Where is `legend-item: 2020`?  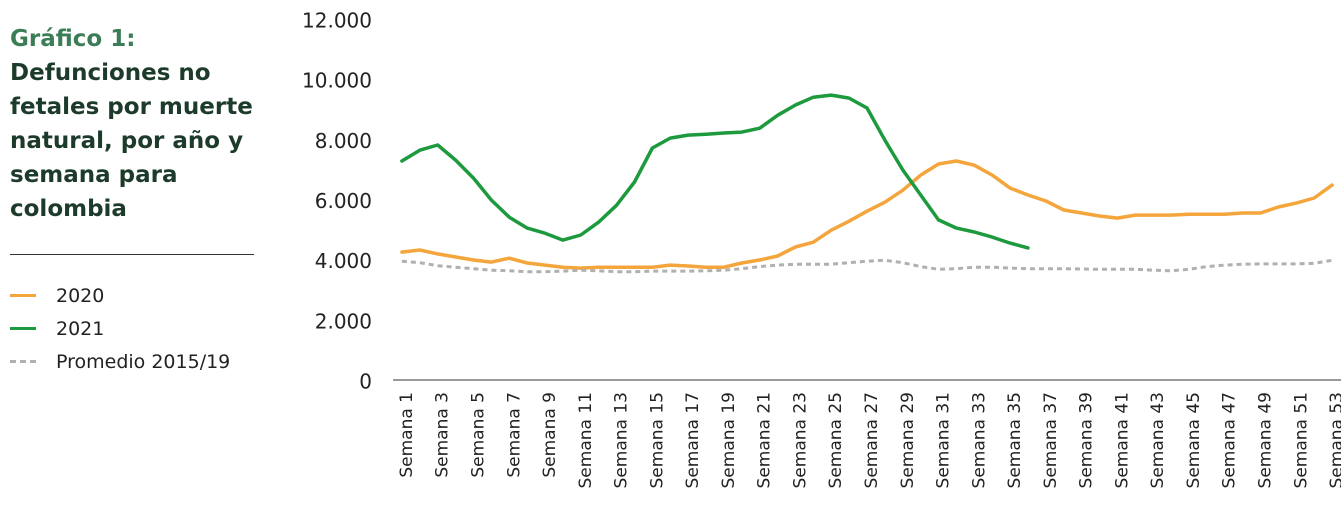
legend-item: 2020 is located at coordinates (135, 295).